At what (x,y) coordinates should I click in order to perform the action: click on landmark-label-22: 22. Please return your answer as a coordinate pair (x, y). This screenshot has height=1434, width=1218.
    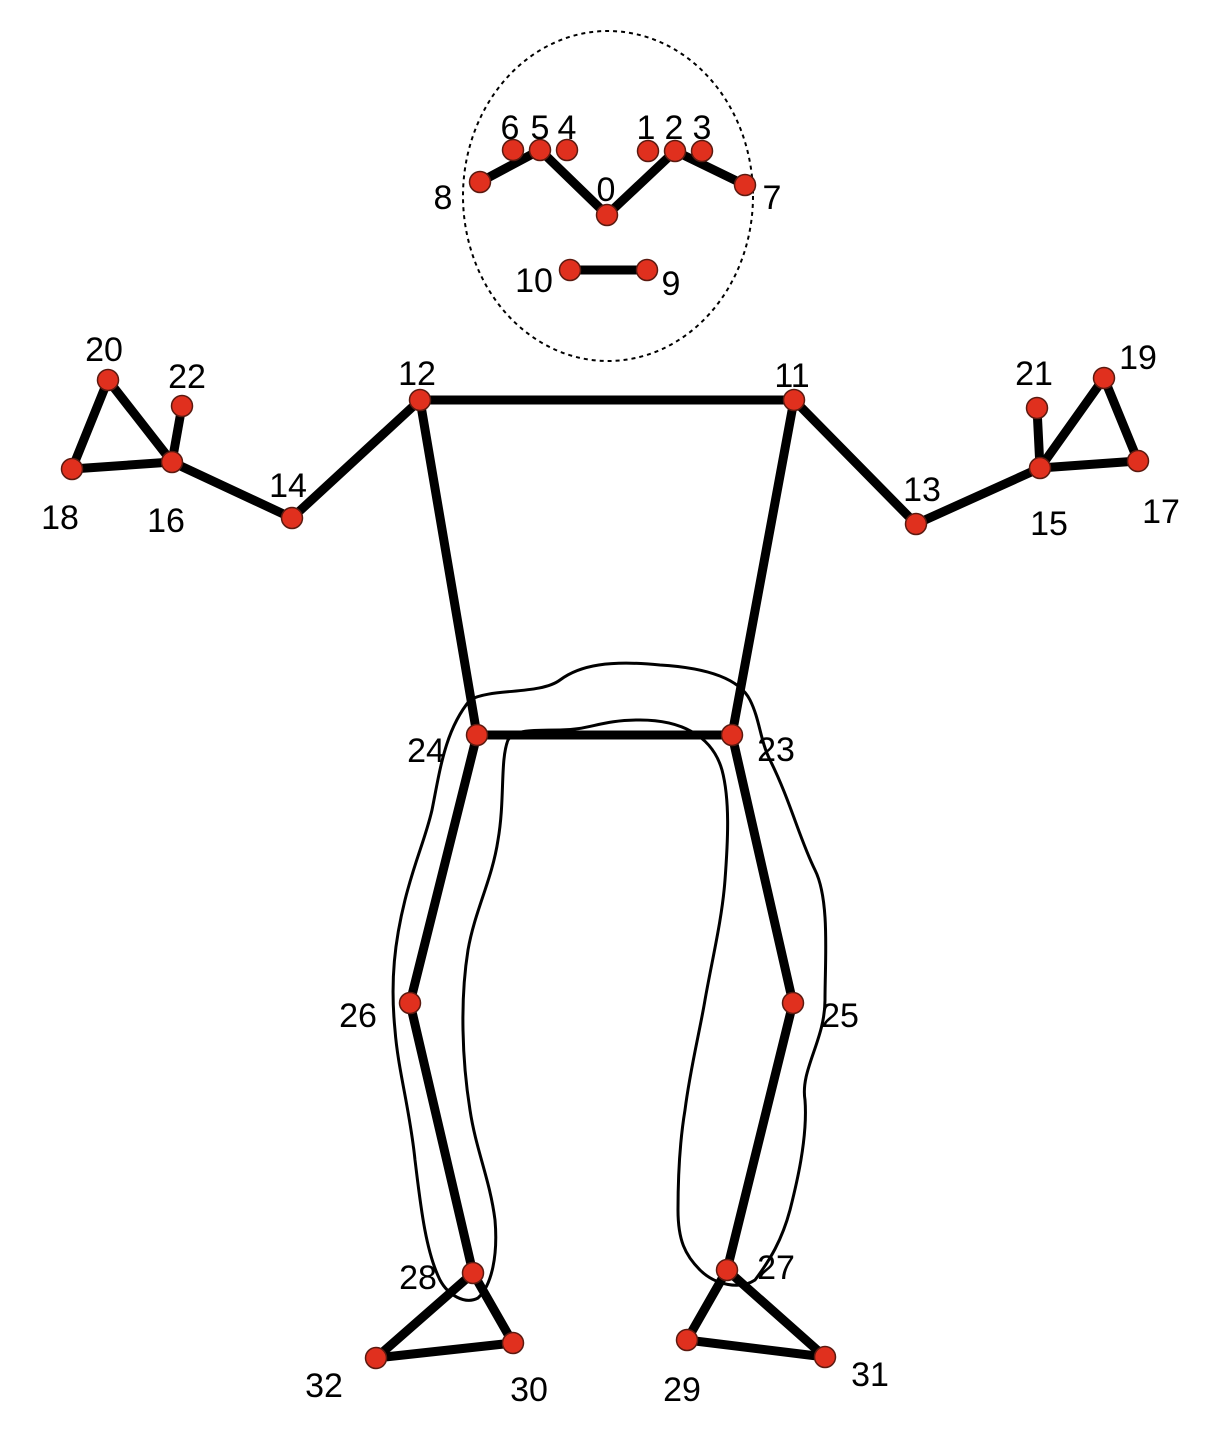
    Looking at the image, I should click on (187, 377).